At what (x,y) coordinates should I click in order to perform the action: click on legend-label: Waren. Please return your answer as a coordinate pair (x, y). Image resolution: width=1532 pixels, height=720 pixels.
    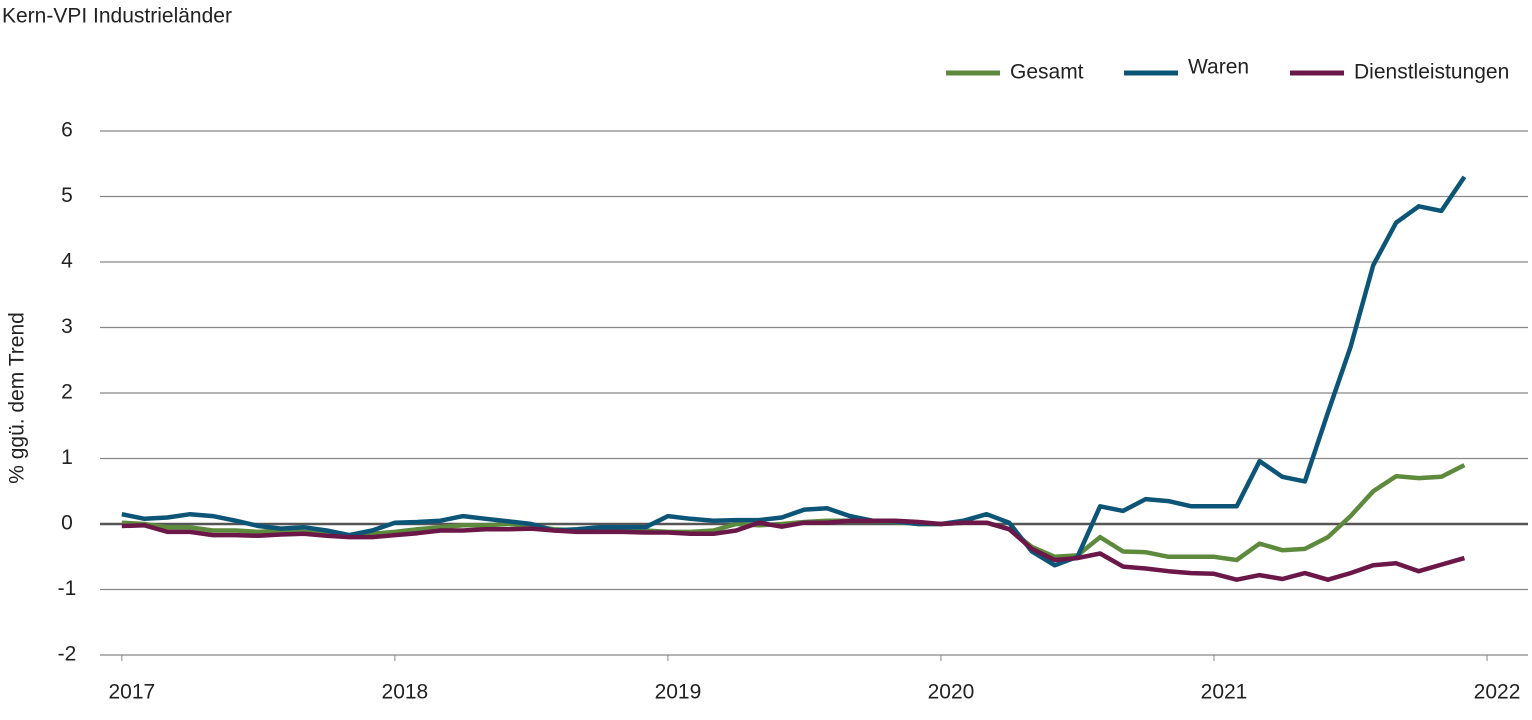
    Looking at the image, I should click on (1218, 67).